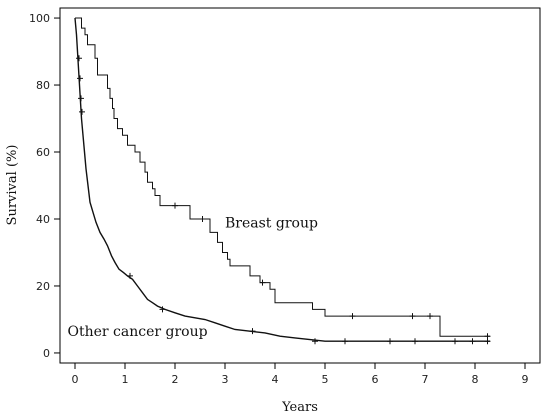  Describe the element at coordinates (271, 223) in the screenshot. I see `series-label-breast: Breast group` at that location.